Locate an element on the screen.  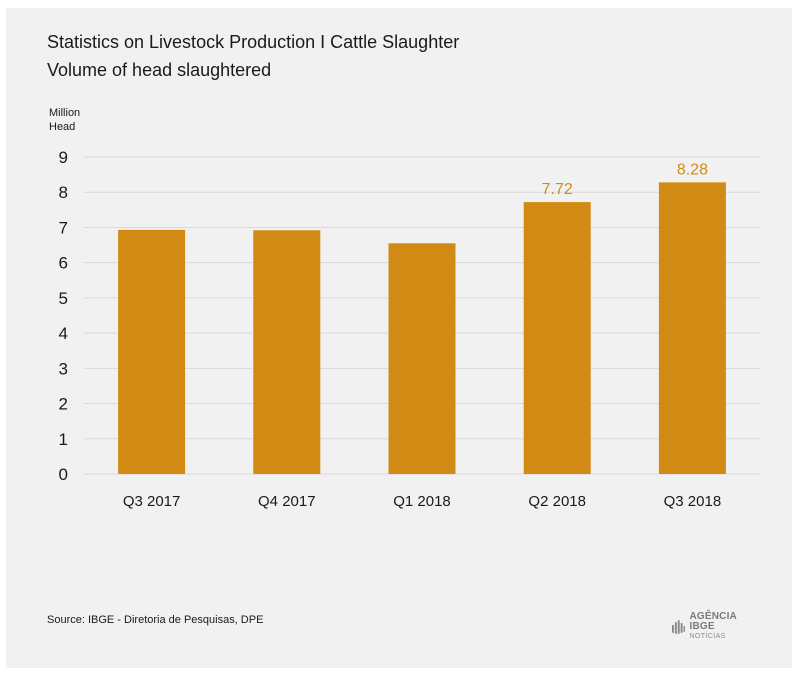
logo-main-text: AGÊNCIA IBGE is located at coordinates (713, 621).